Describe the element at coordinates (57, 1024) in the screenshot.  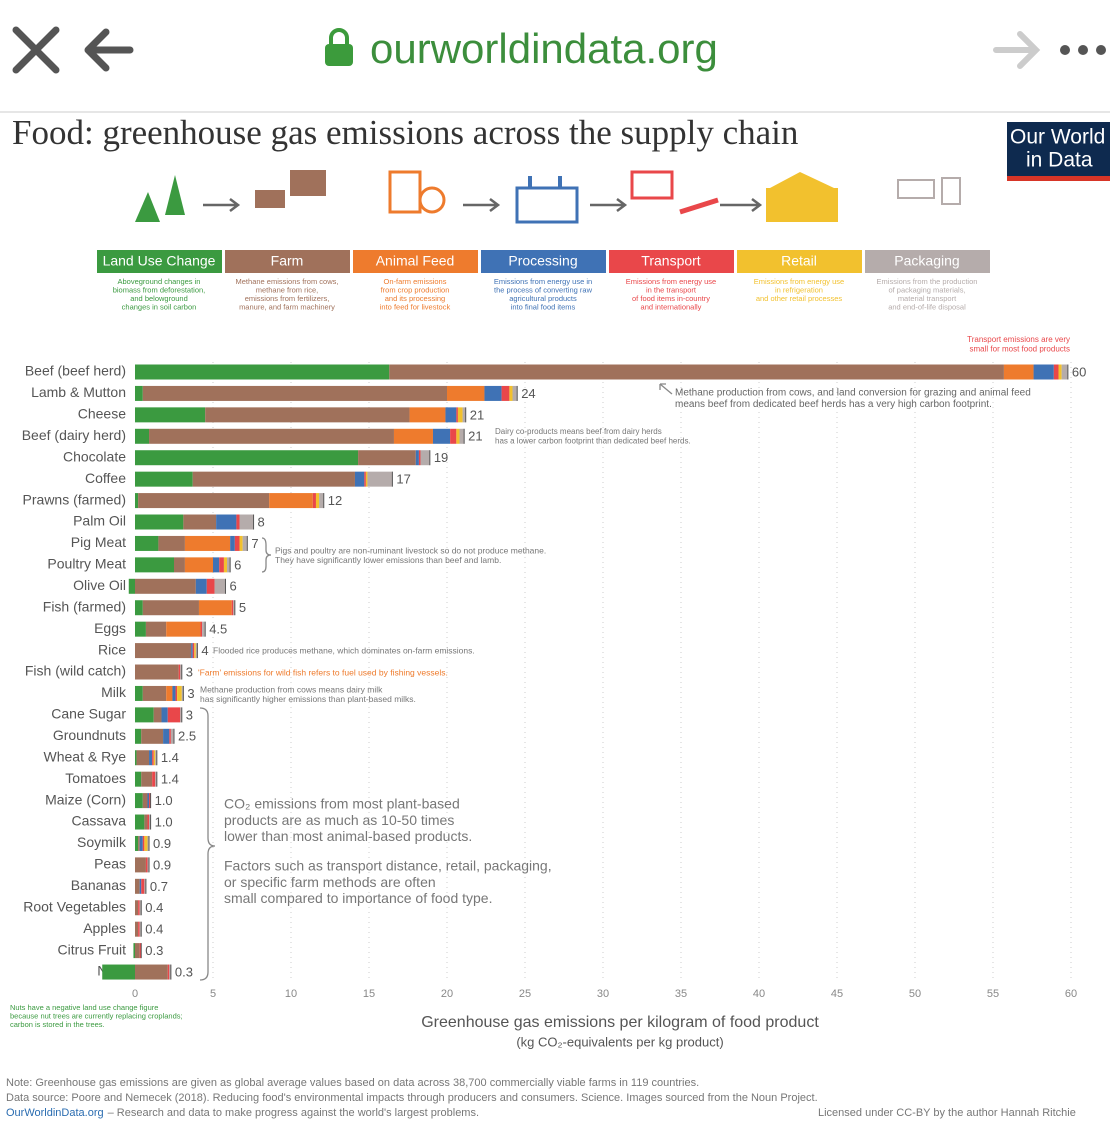
I see `annotation: carbon is stored in the trees.` at that location.